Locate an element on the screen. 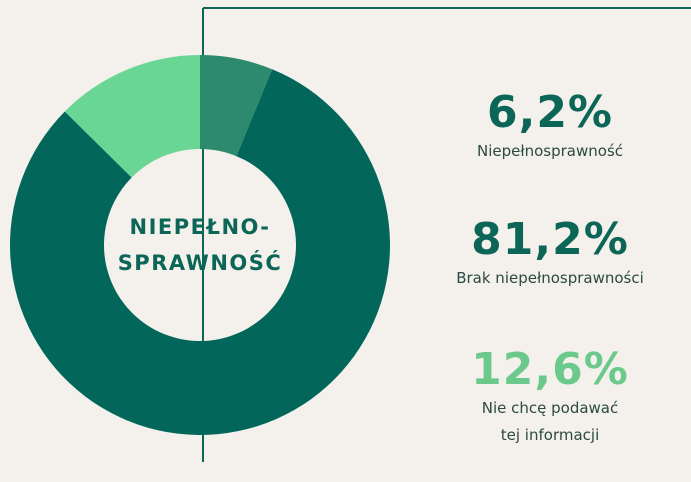  value-label: 81,2% is located at coordinates (550, 239).